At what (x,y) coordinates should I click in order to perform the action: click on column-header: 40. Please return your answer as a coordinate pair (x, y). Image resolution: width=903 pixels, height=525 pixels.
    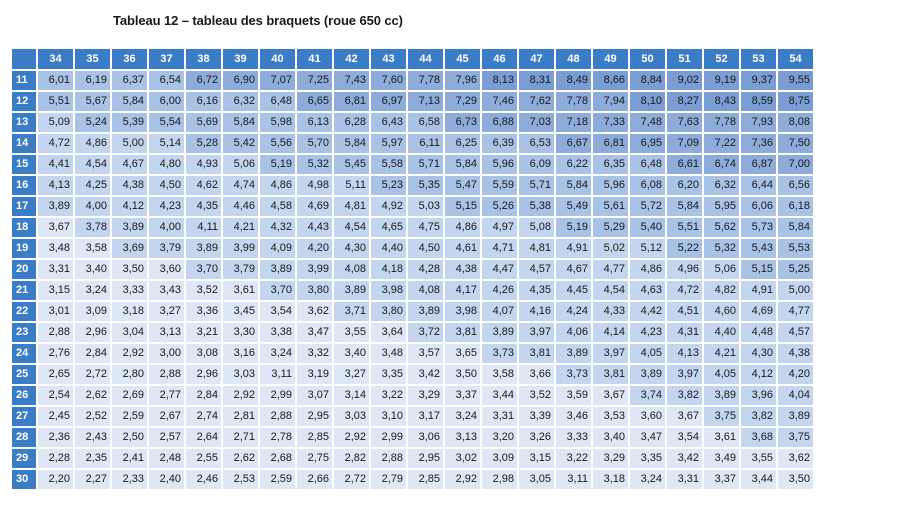
    Looking at the image, I should click on (277, 59).